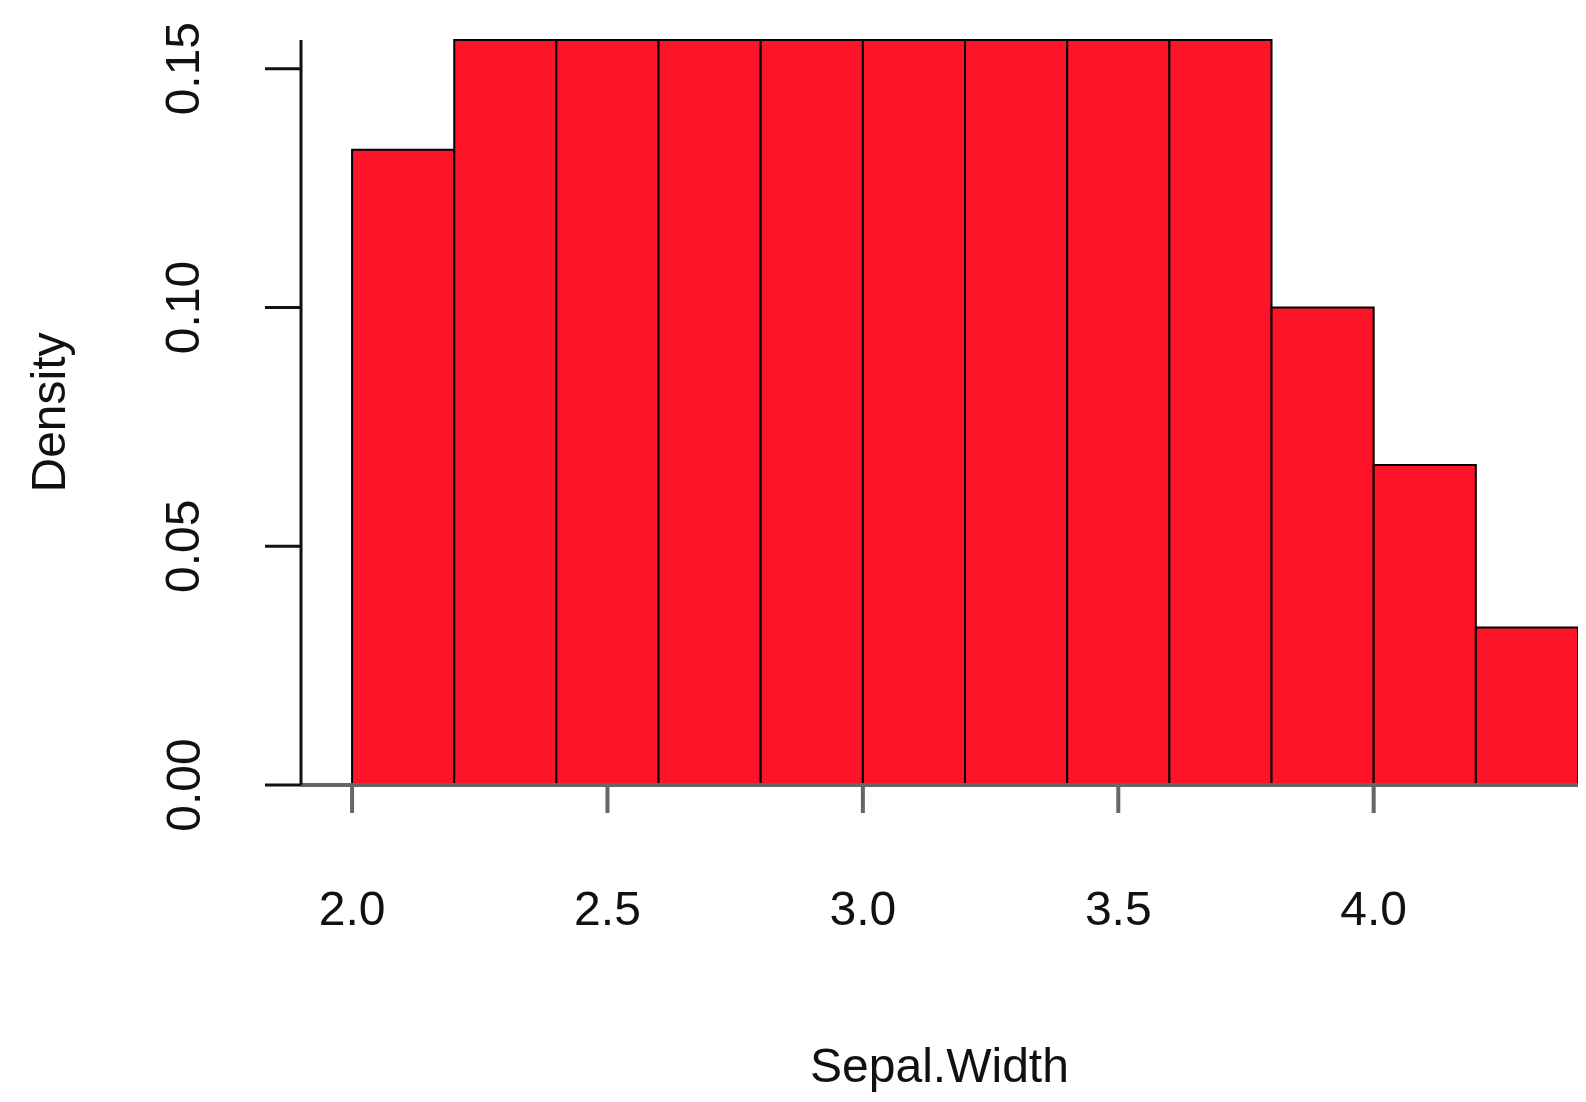 Image resolution: width=1586 pixels, height=1102 pixels. I want to click on x-tick-label: 3.5, so click(1118, 908).